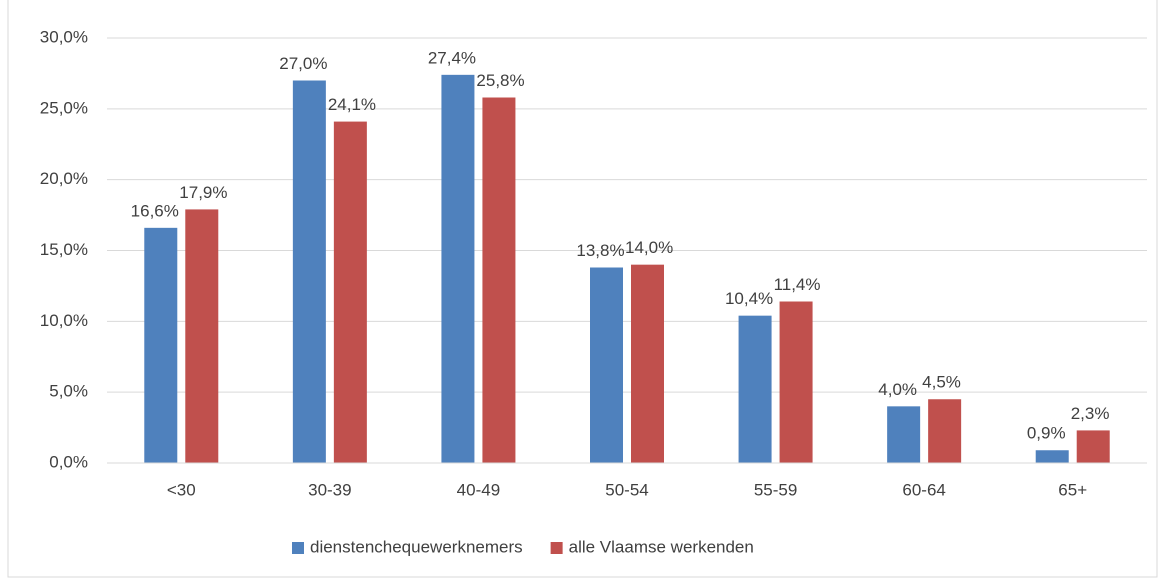 The width and height of the screenshot is (1159, 579). What do you see at coordinates (649, 247) in the screenshot?
I see `data-label: 14,0%` at bounding box center [649, 247].